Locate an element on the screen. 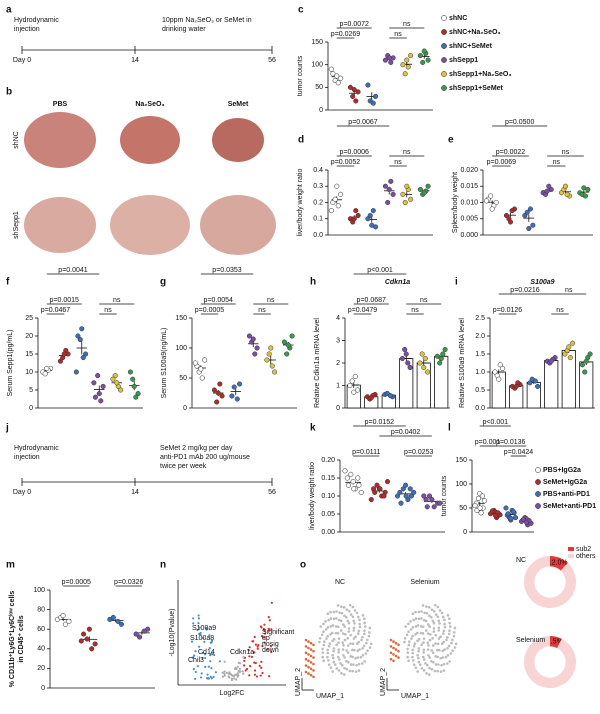  panel-letter: e is located at coordinates (451, 140).